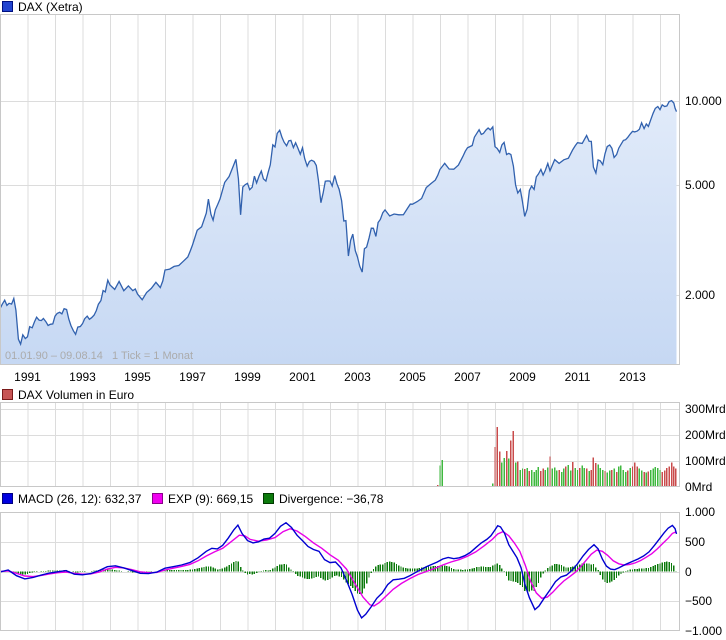  Describe the element at coordinates (695, 541) in the screenshot. I see `y-axis-label: 500` at that location.